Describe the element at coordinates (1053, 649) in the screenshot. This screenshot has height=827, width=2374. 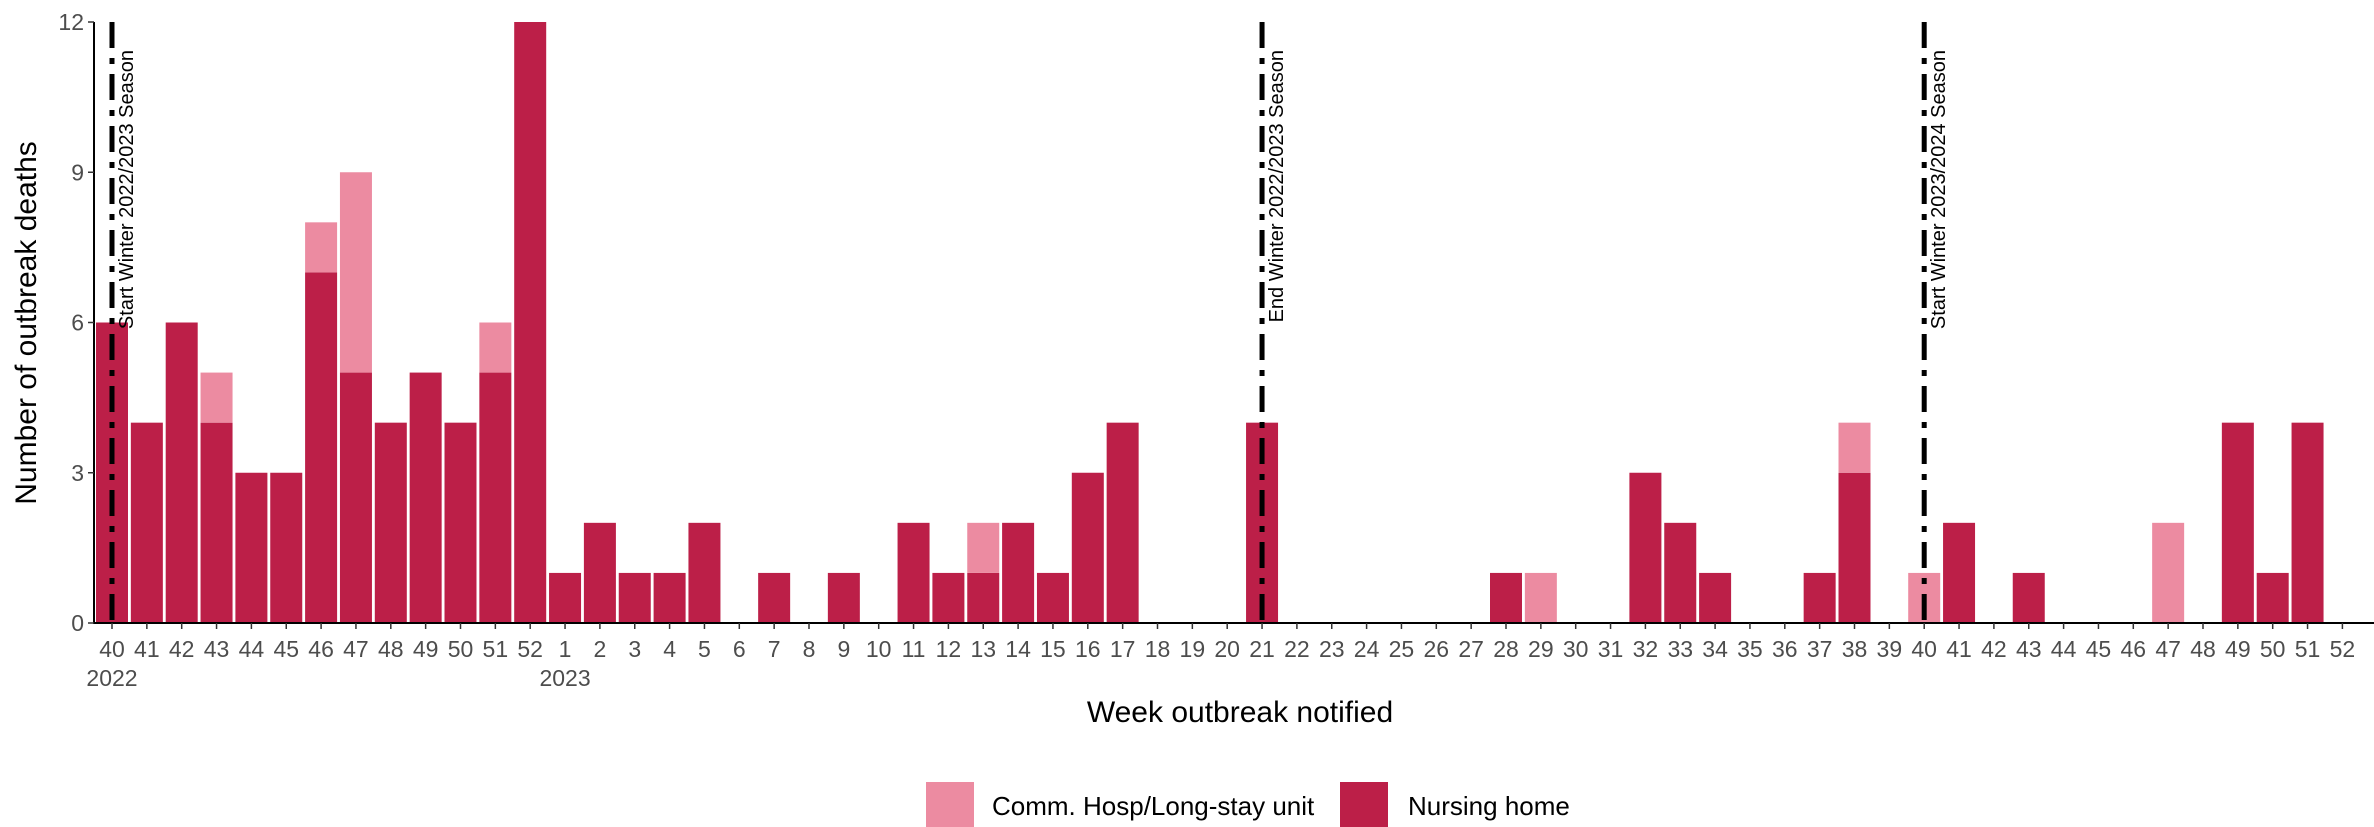
I see `x-tick-label: 15` at that location.